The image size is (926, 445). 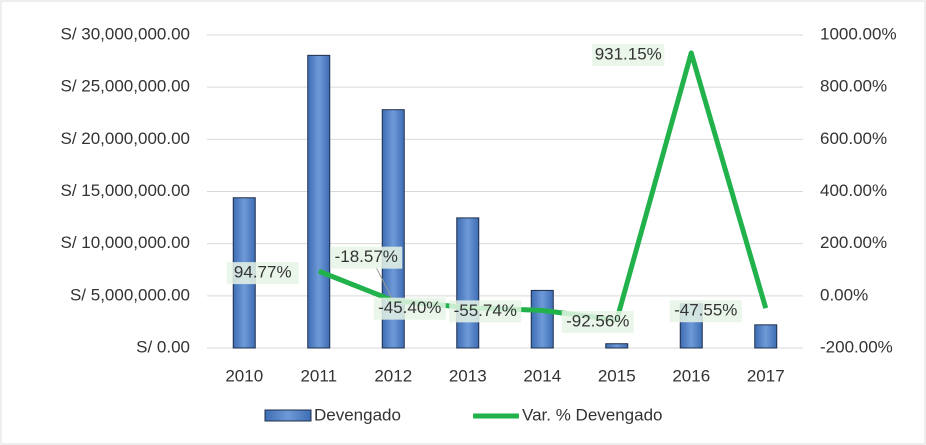 I want to click on x-tick-label: 2016, so click(x=691, y=375).